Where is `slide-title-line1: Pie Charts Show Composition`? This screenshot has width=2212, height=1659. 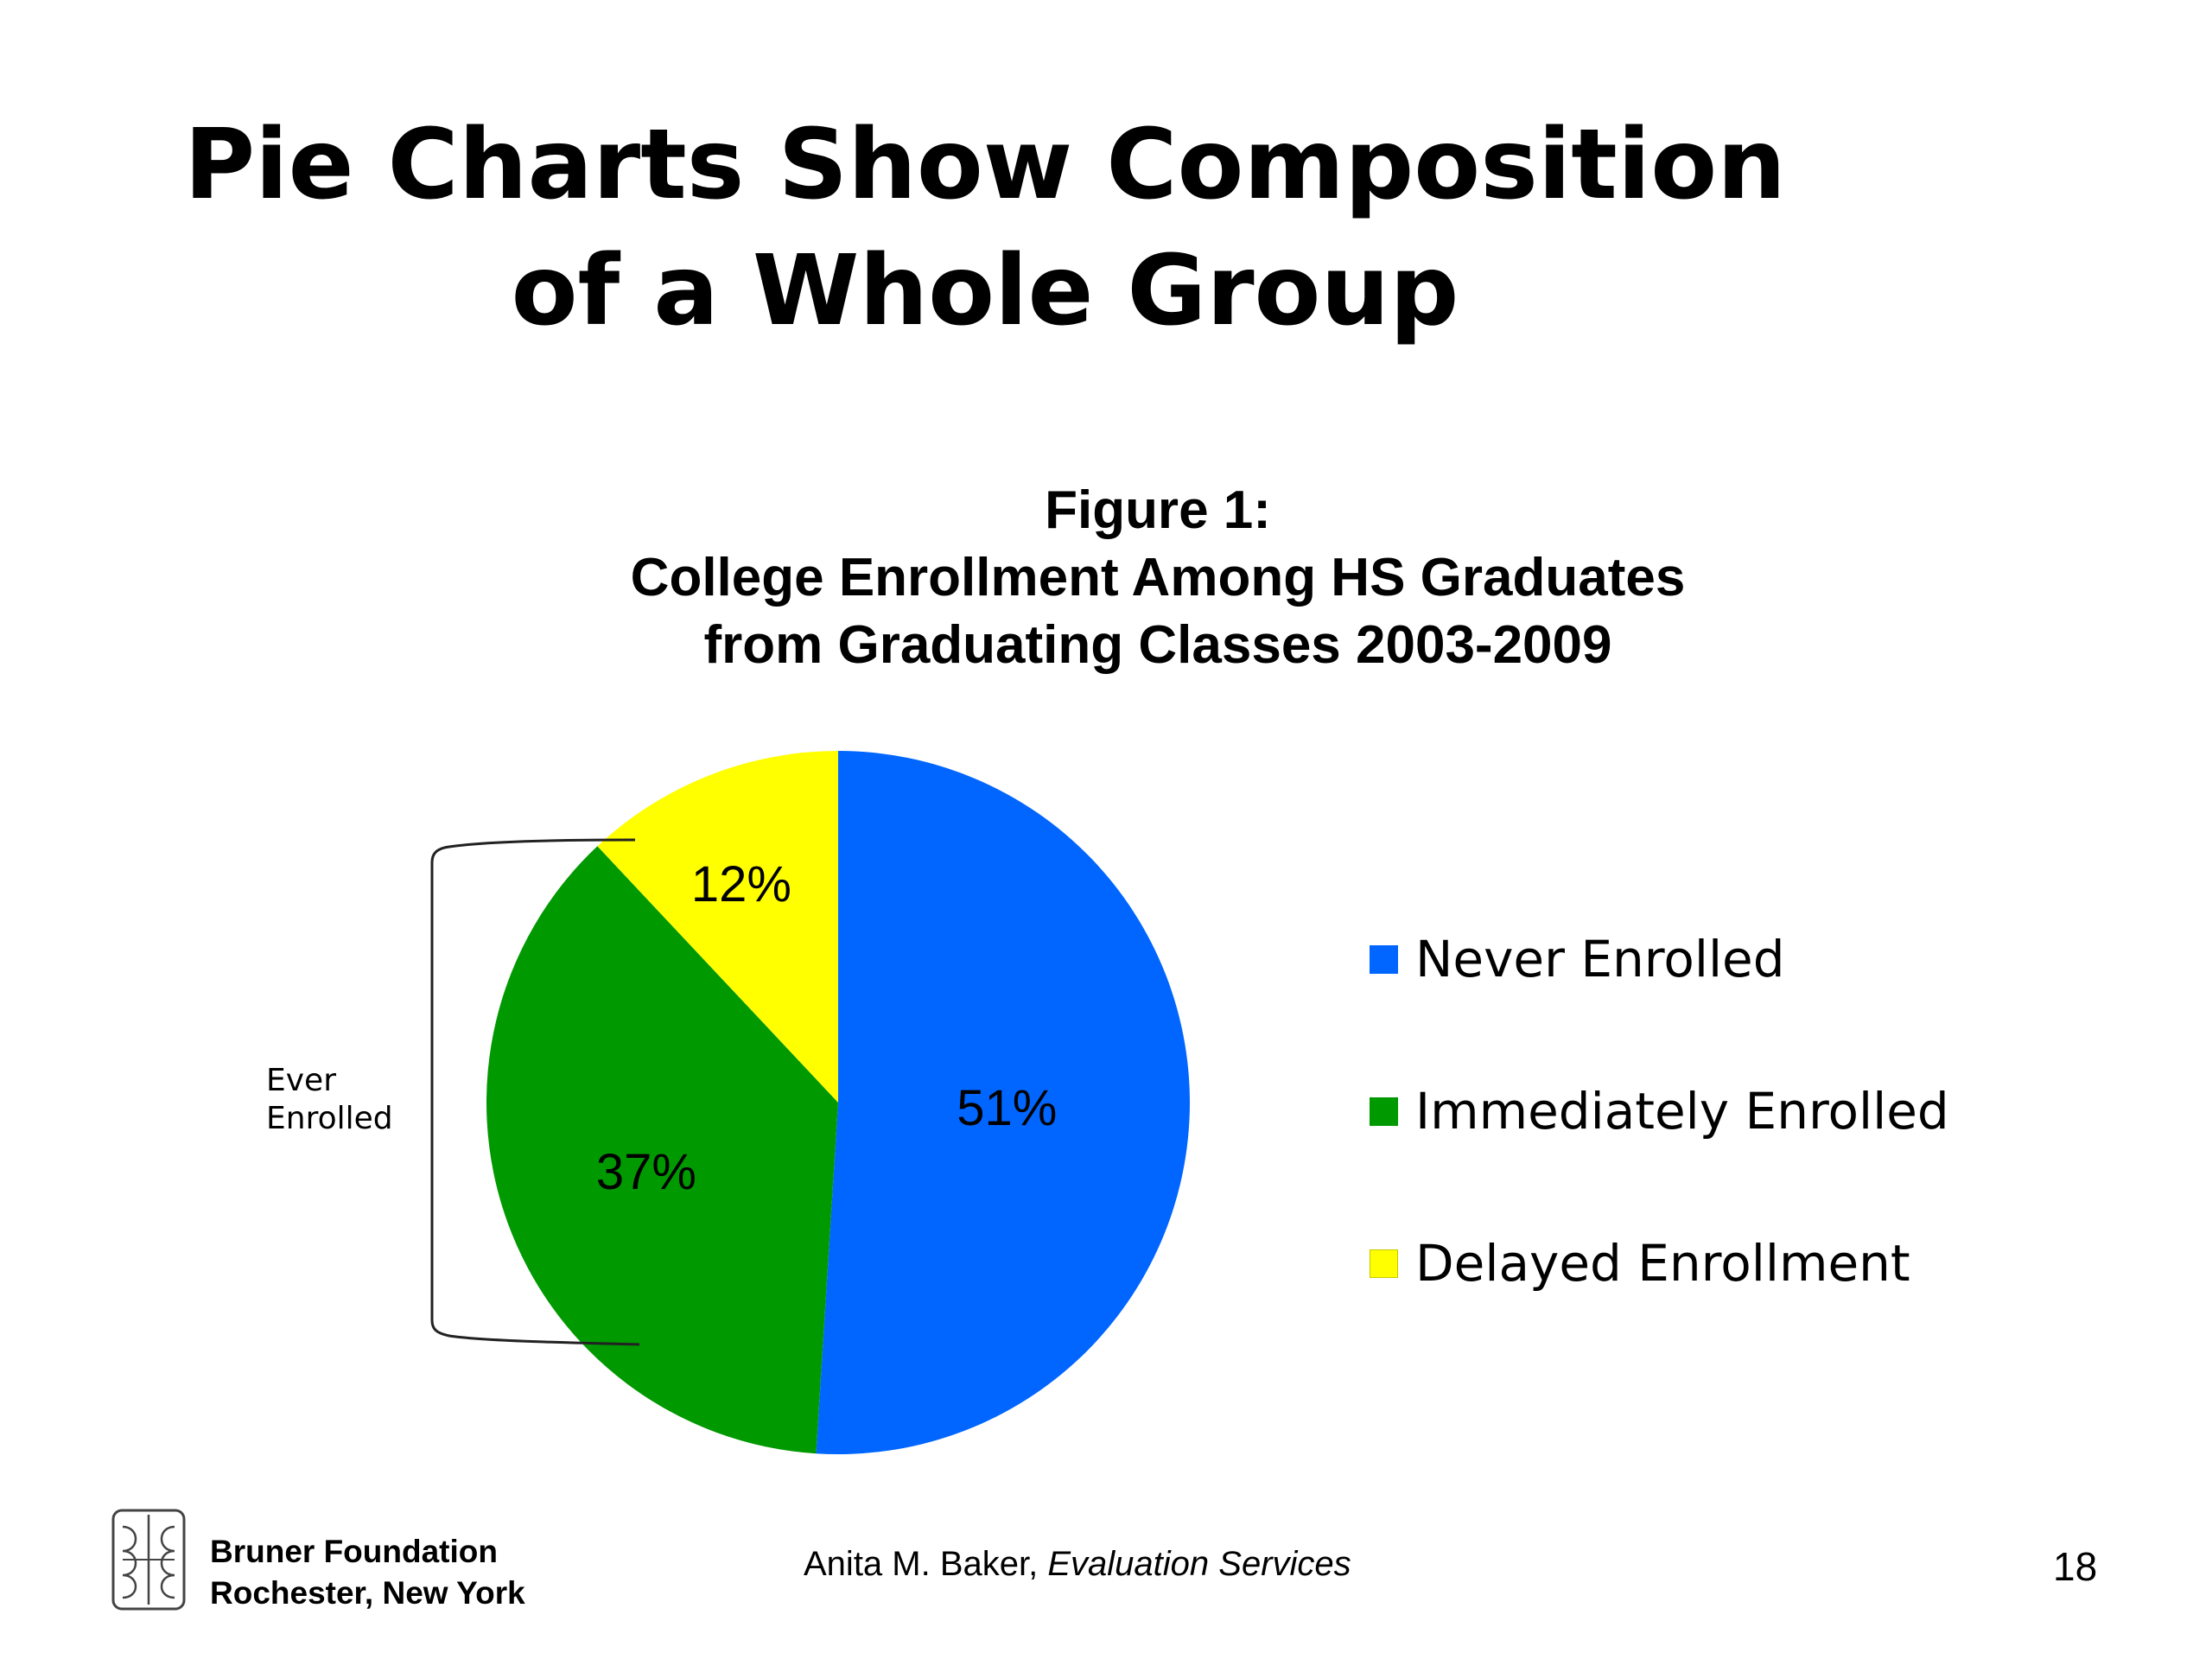
slide-title-line1: Pie Charts Show Composition is located at coordinates (985, 165).